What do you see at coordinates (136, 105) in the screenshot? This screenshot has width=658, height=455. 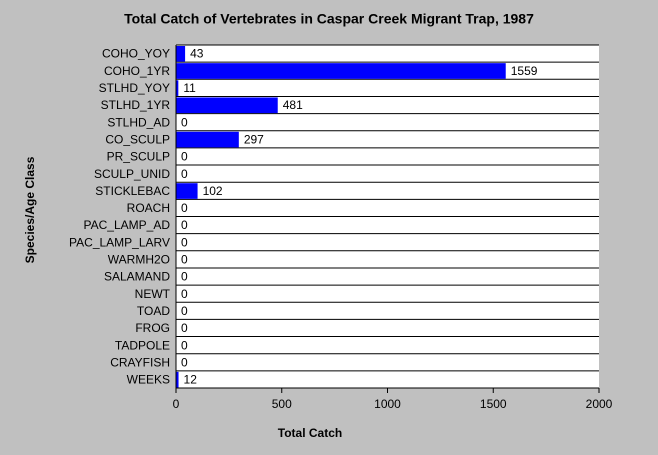 I see `y-tick-label: STLHD_1YR` at bounding box center [136, 105].